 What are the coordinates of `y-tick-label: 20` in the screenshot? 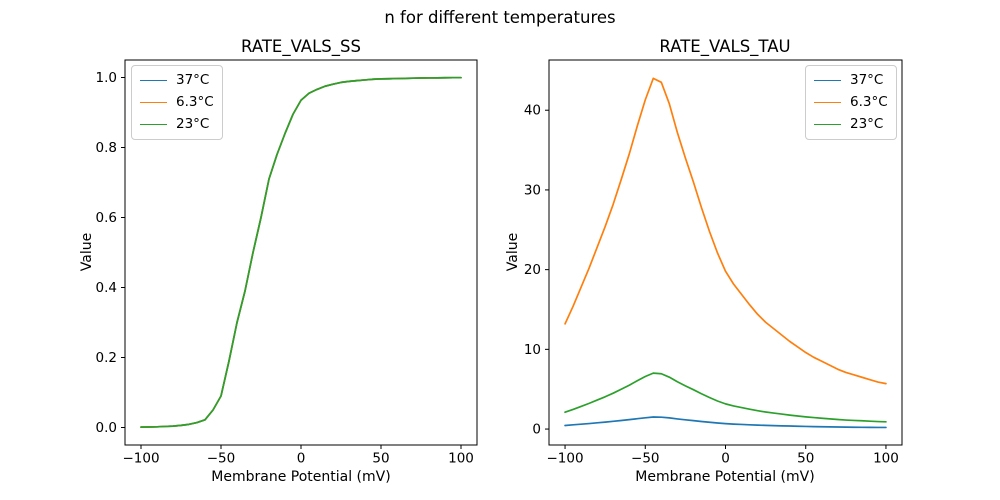 It's located at (532, 270).